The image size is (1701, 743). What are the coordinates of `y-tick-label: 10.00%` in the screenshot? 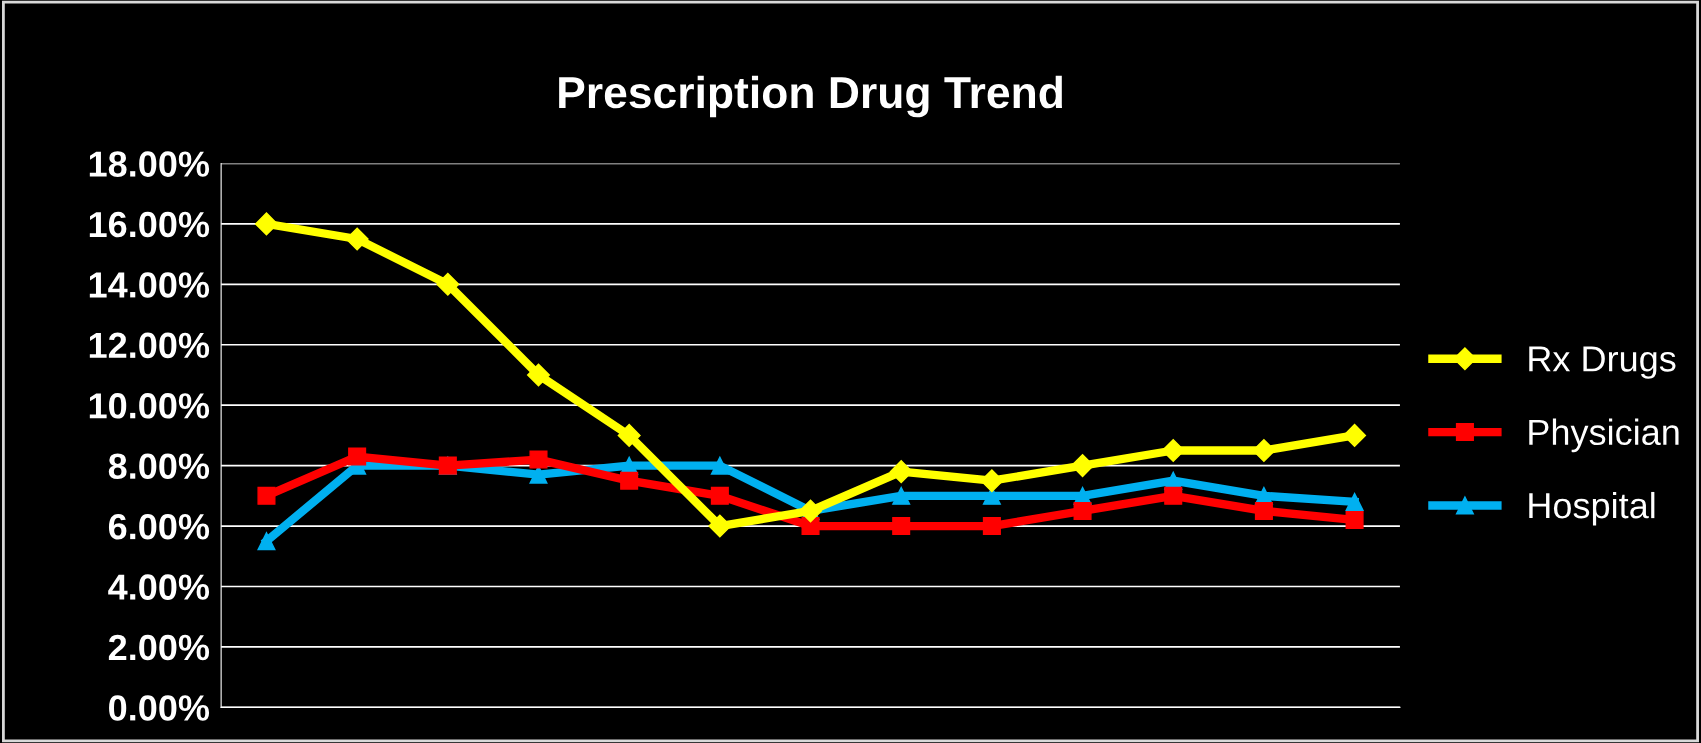 It's located at (149, 406).